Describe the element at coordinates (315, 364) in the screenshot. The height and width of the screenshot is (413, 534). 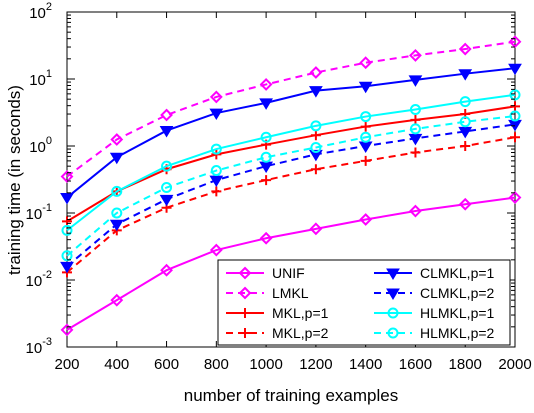
I see `x-tick-label: 1200` at that location.